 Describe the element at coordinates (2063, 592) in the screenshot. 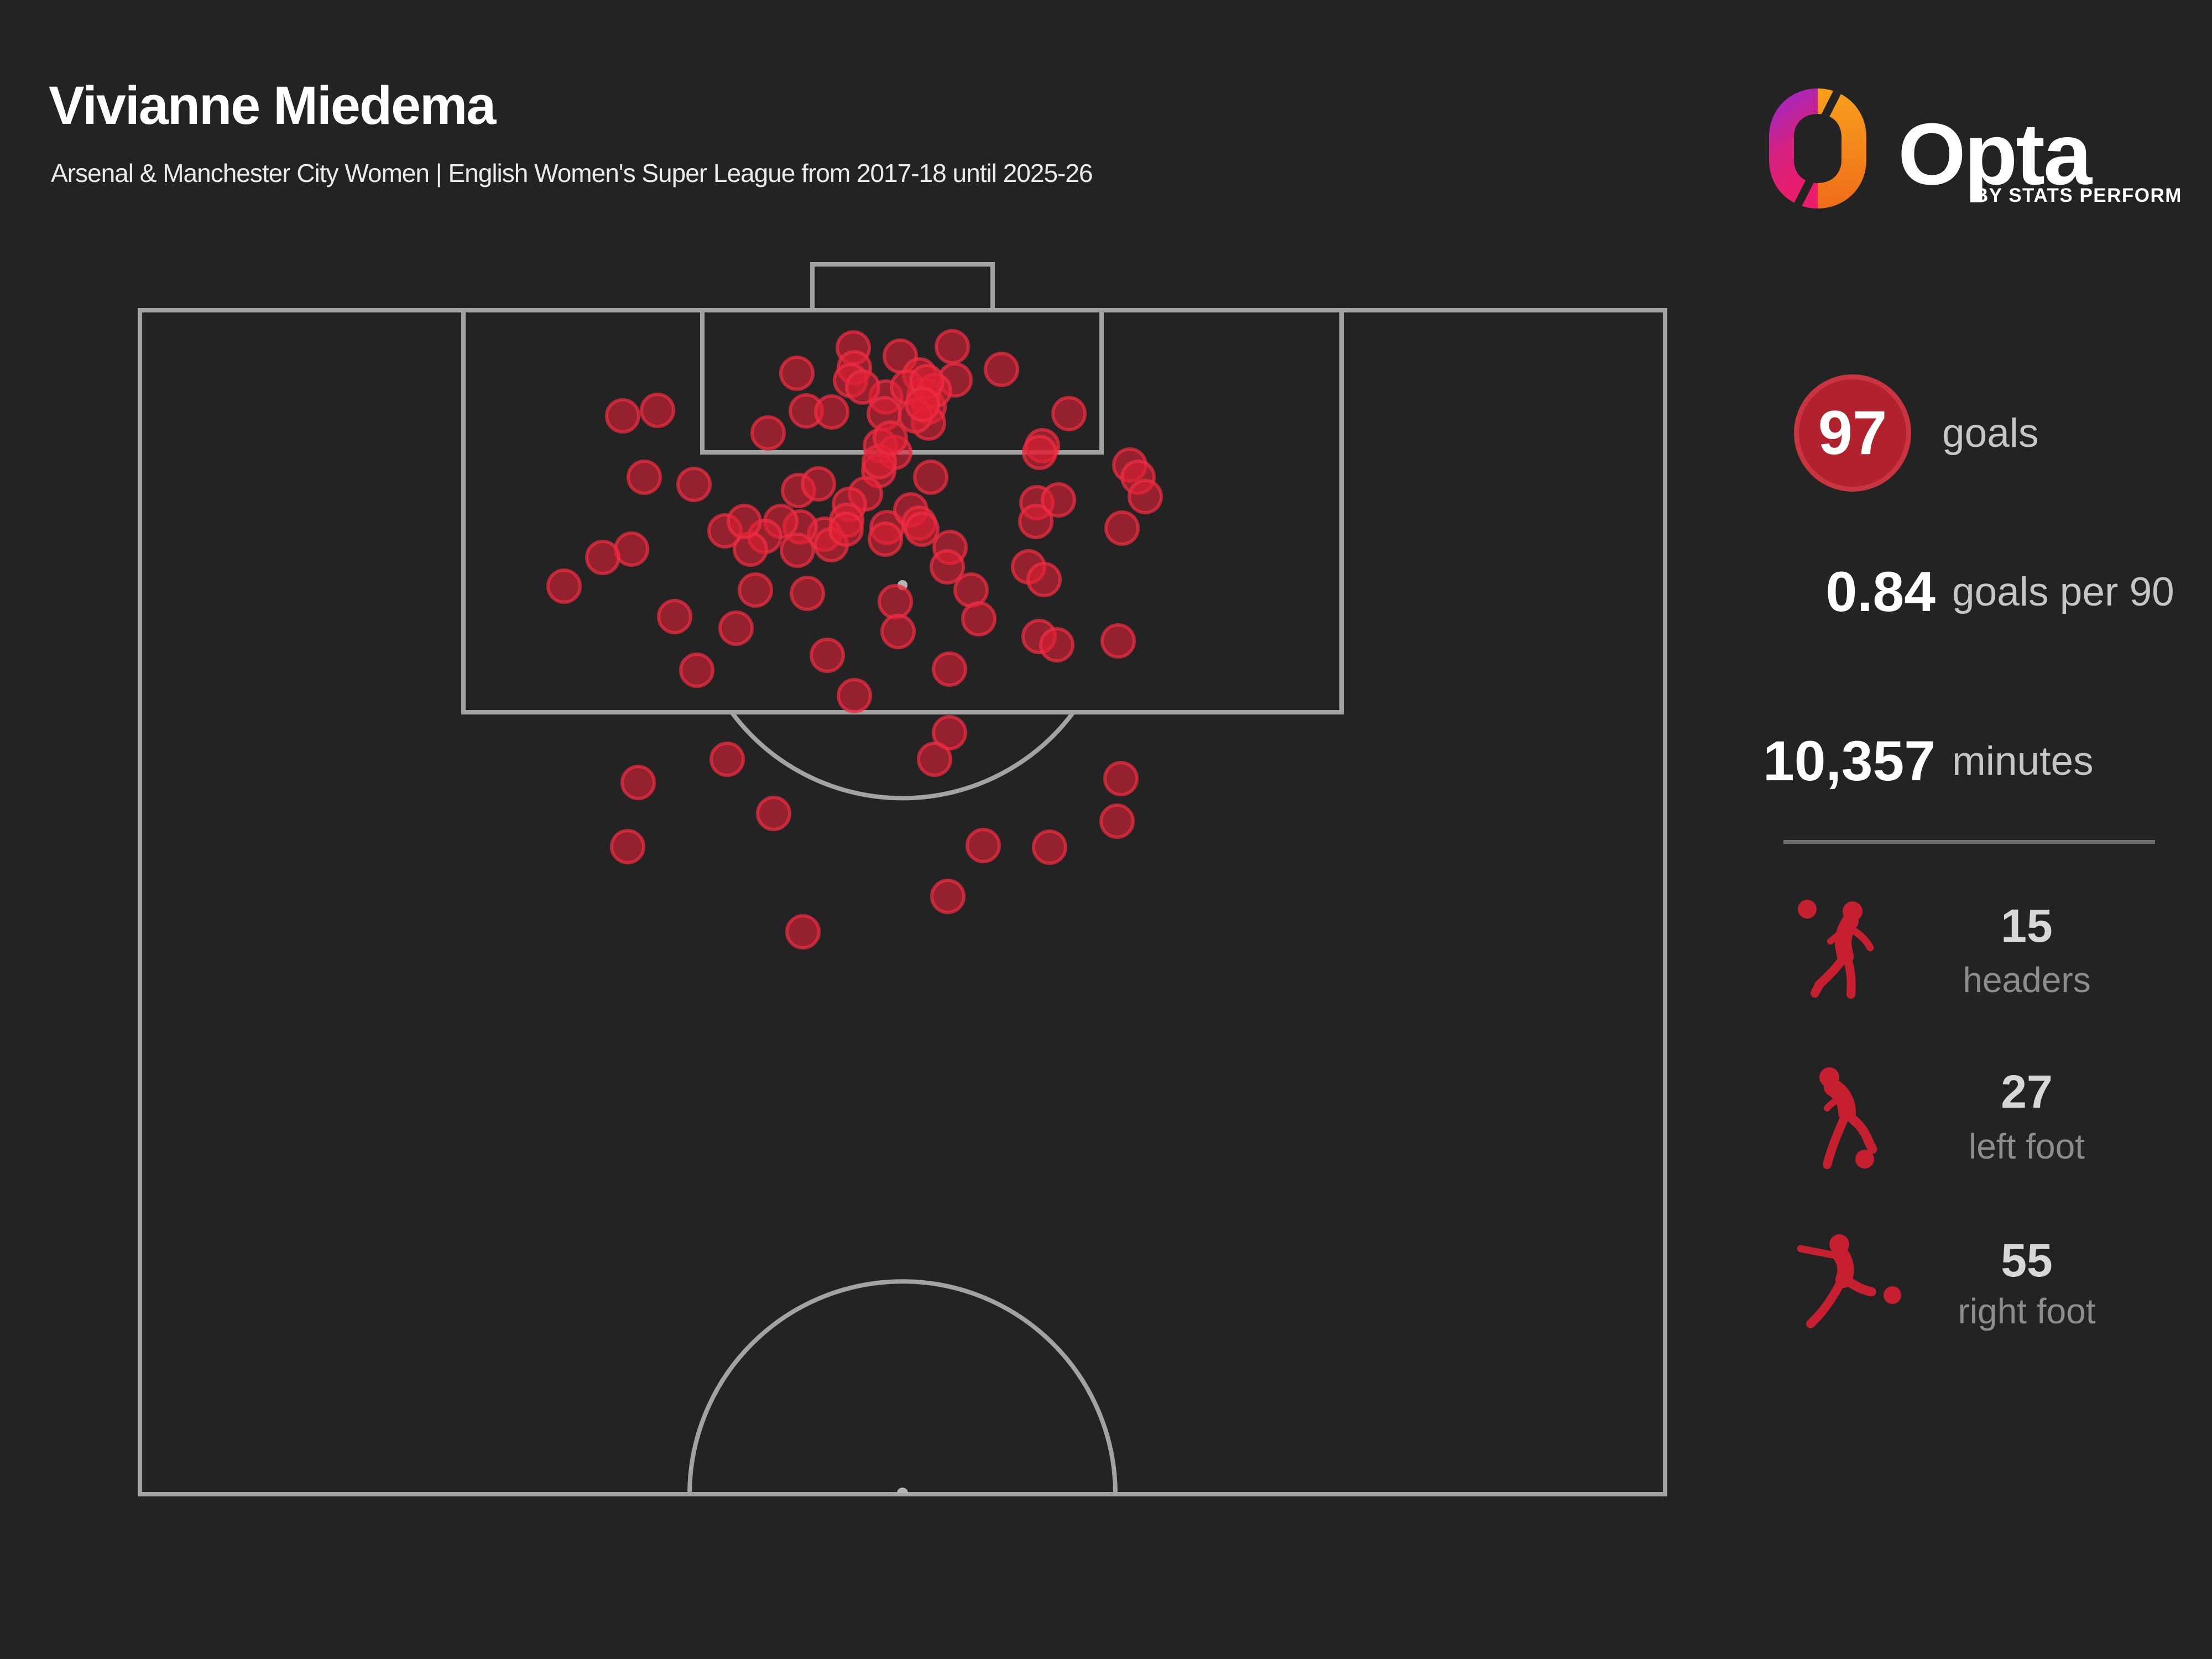

I see `per90-label: goals per 90` at that location.